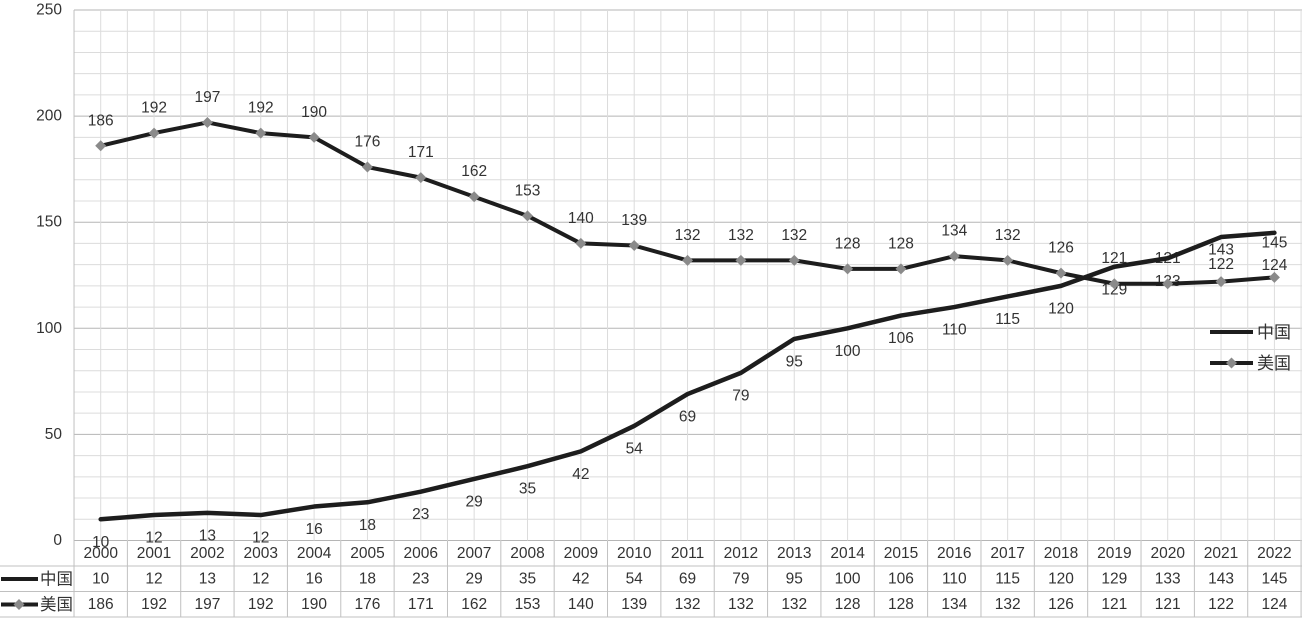 The image size is (1302, 624). Describe the element at coordinates (687, 553) in the screenshot. I see `x-axis-year-label: 2011` at that location.